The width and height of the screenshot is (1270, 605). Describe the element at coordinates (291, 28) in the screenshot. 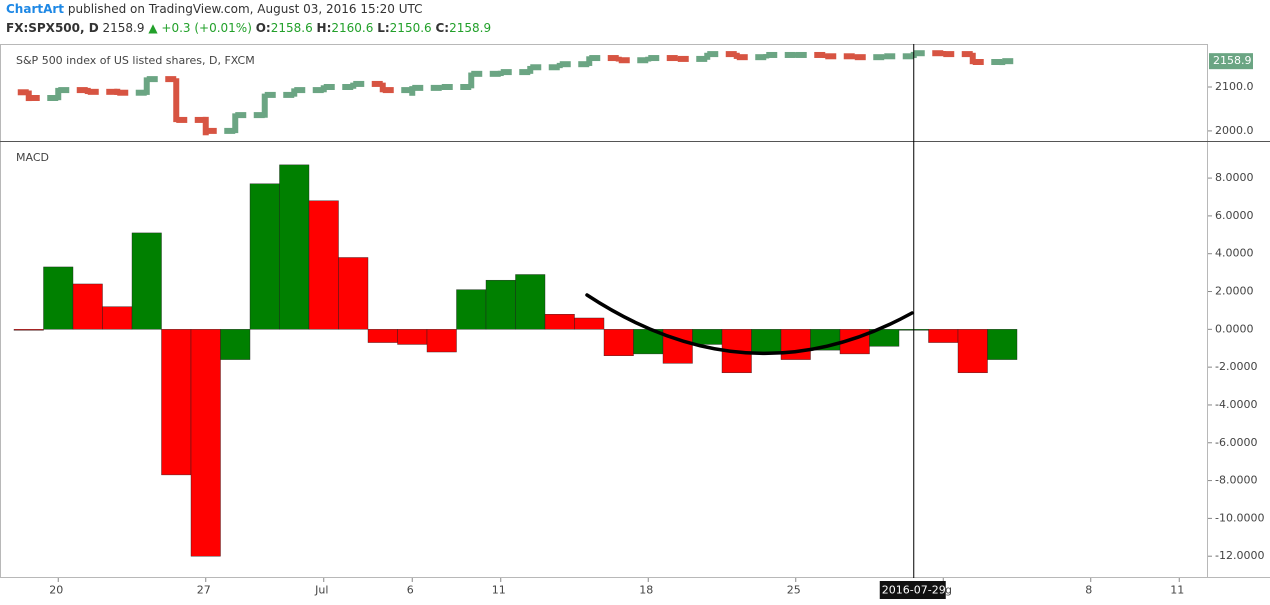

I see `o: 2158.6` at that location.